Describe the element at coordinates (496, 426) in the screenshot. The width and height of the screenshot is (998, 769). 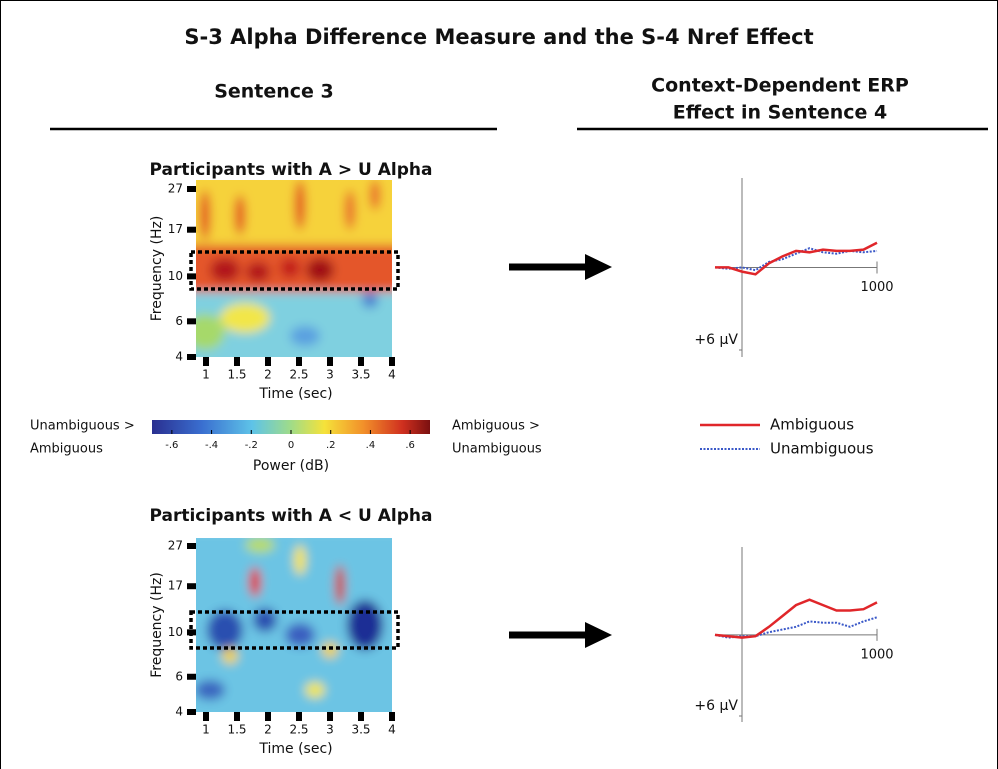
I see `colorbar-right-label: Ambiguous >` at that location.